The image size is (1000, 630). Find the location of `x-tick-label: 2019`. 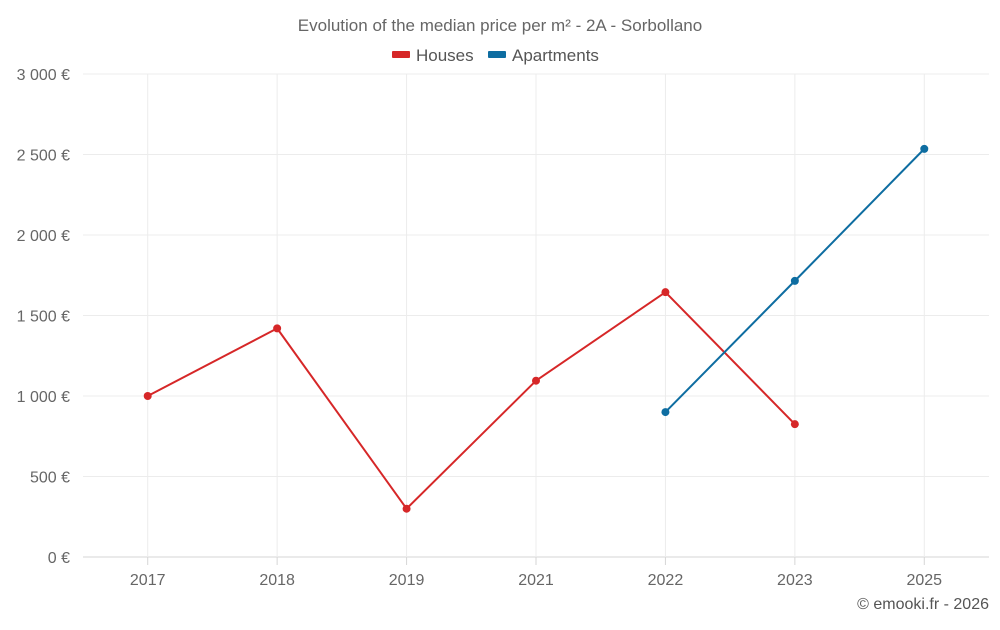

x-tick-label: 2019 is located at coordinates (407, 580).